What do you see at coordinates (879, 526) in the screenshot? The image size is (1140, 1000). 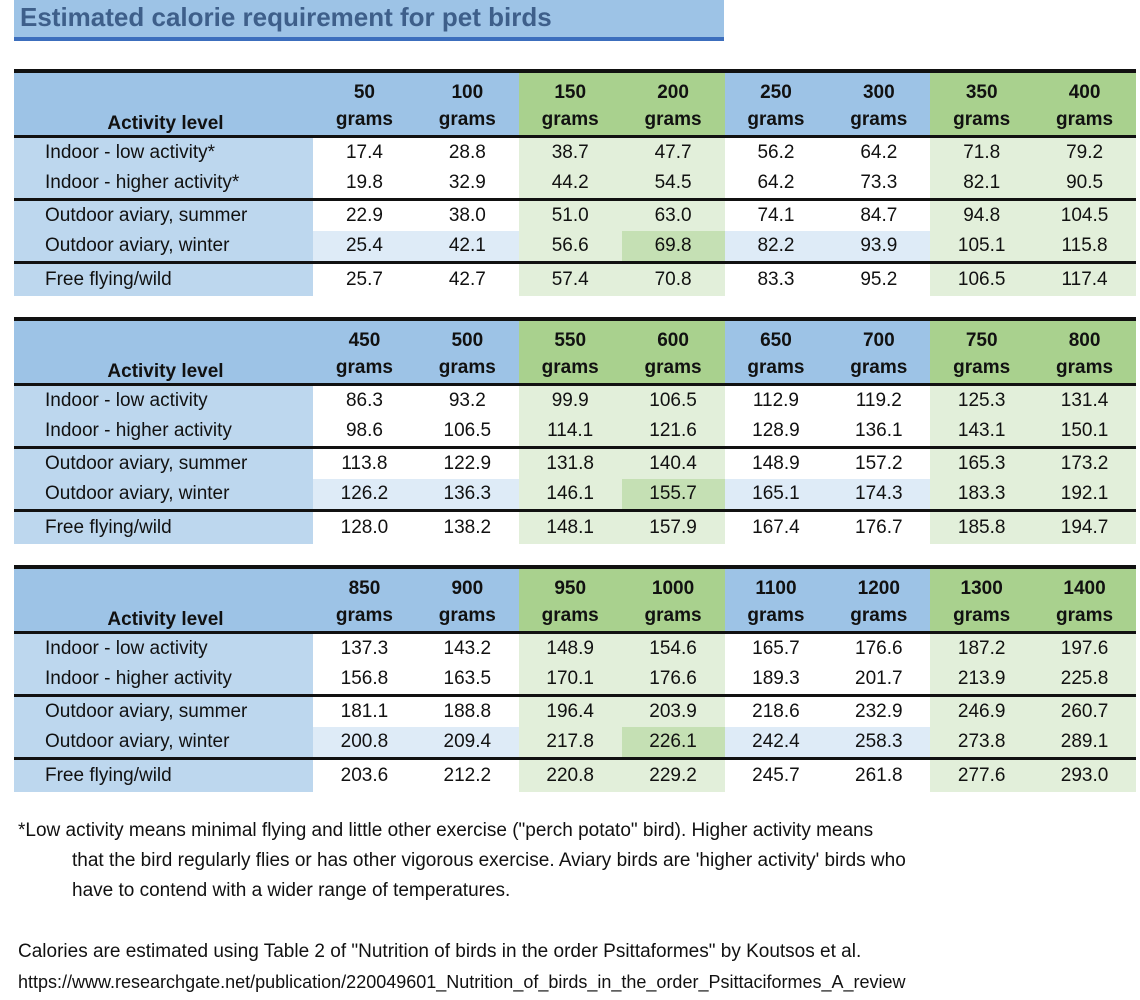 I see `calorie-value: 176.7` at bounding box center [879, 526].